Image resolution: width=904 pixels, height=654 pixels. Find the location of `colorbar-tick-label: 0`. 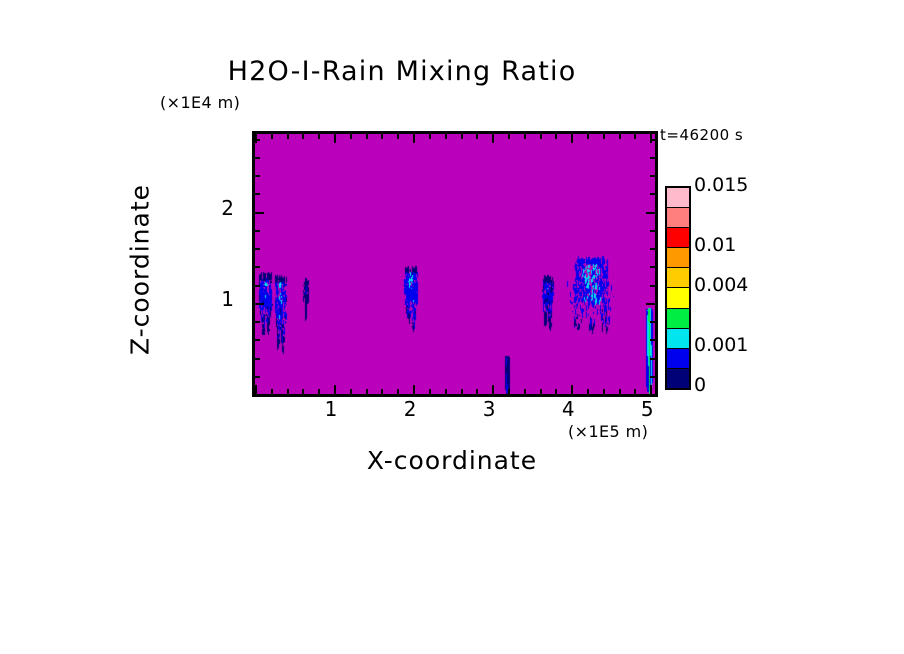

colorbar-tick-label: 0 is located at coordinates (700, 385).